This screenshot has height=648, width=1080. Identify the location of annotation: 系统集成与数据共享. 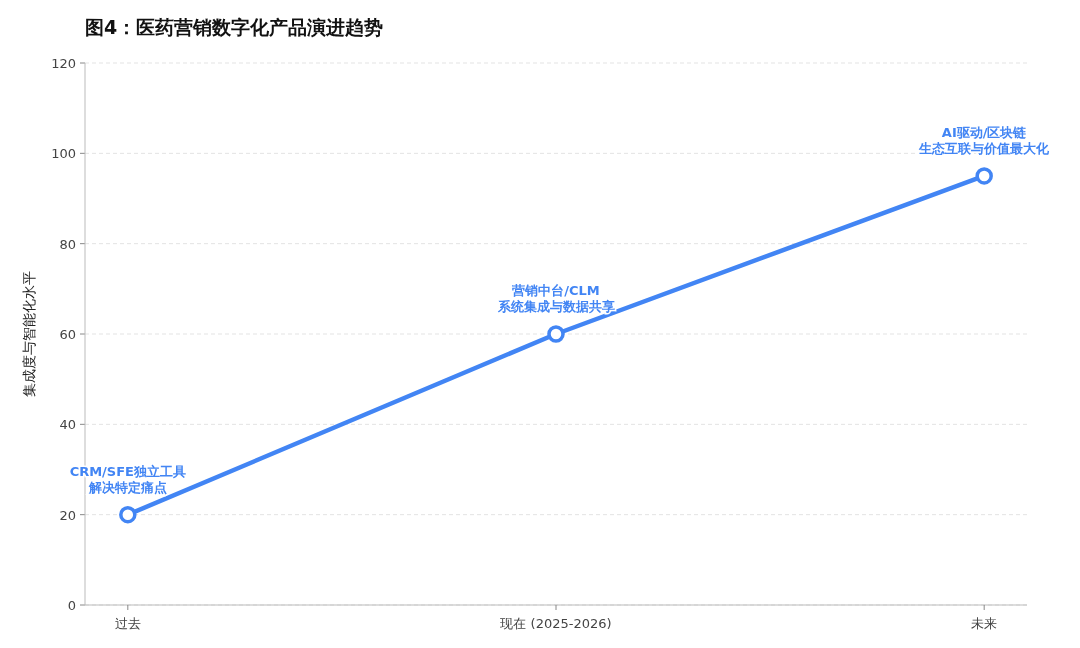
(555, 306).